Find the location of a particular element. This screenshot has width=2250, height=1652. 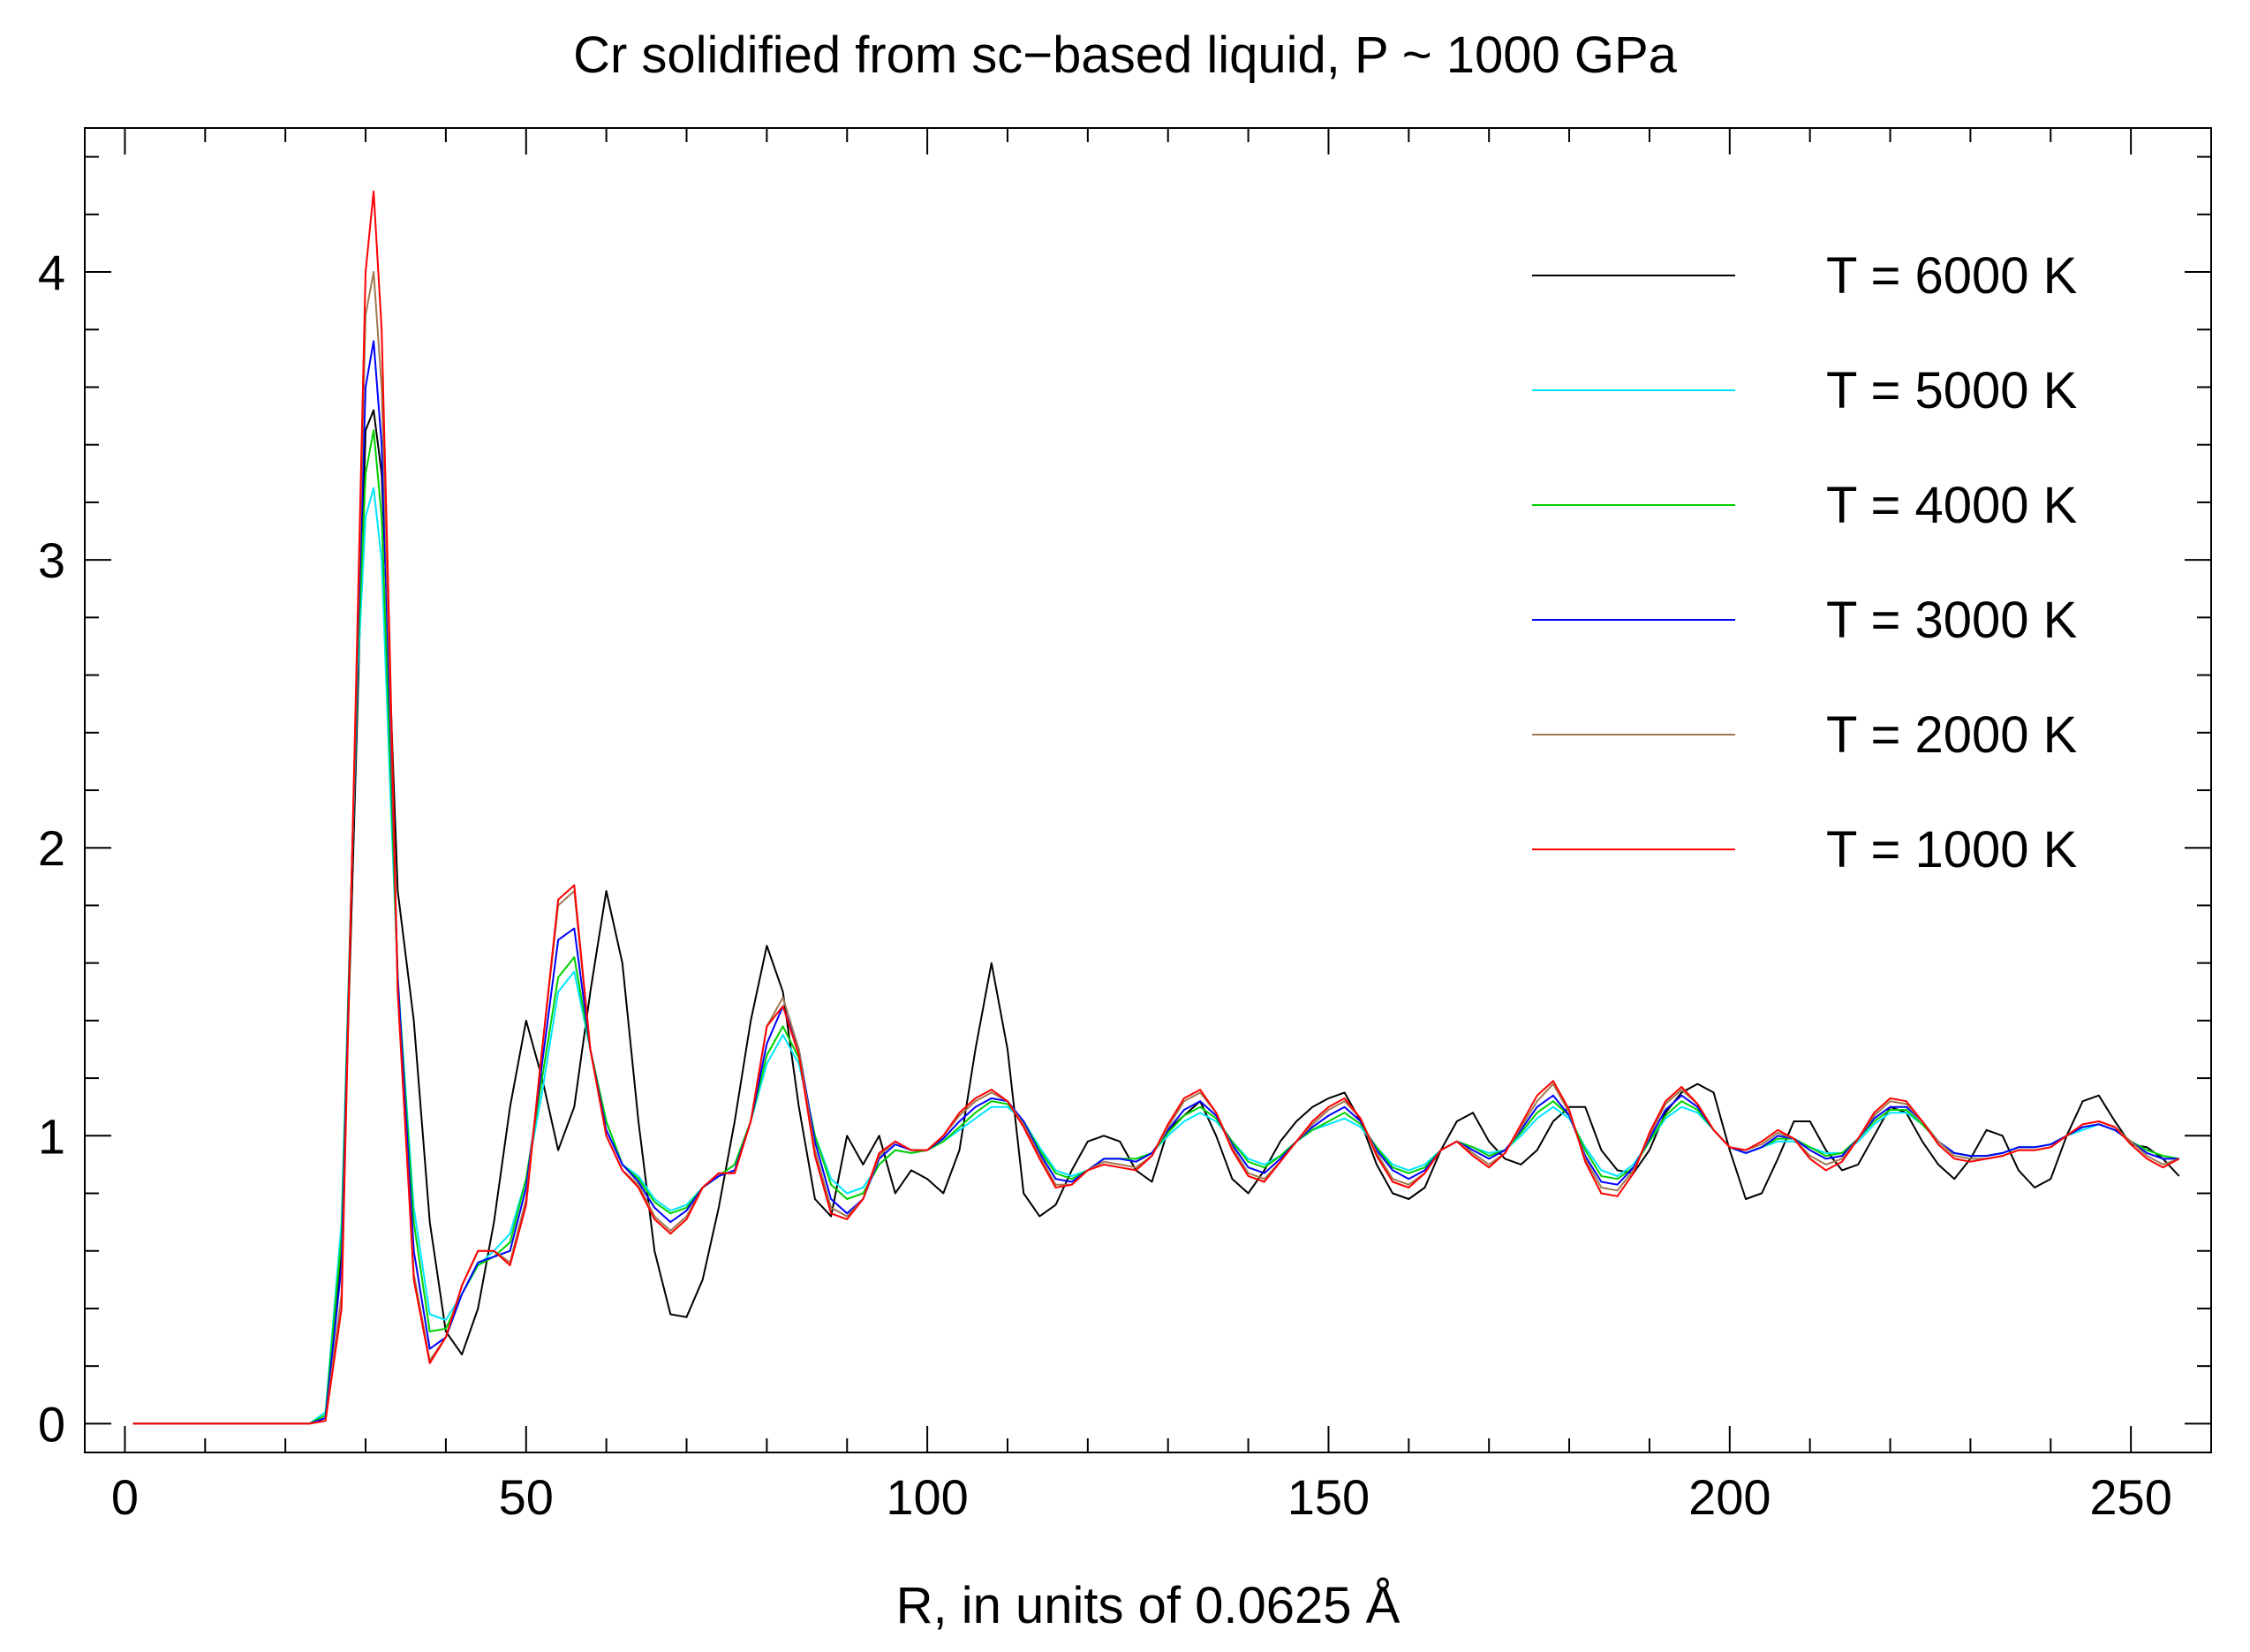

x-tick-label: 250 is located at coordinates (2130, 1497).